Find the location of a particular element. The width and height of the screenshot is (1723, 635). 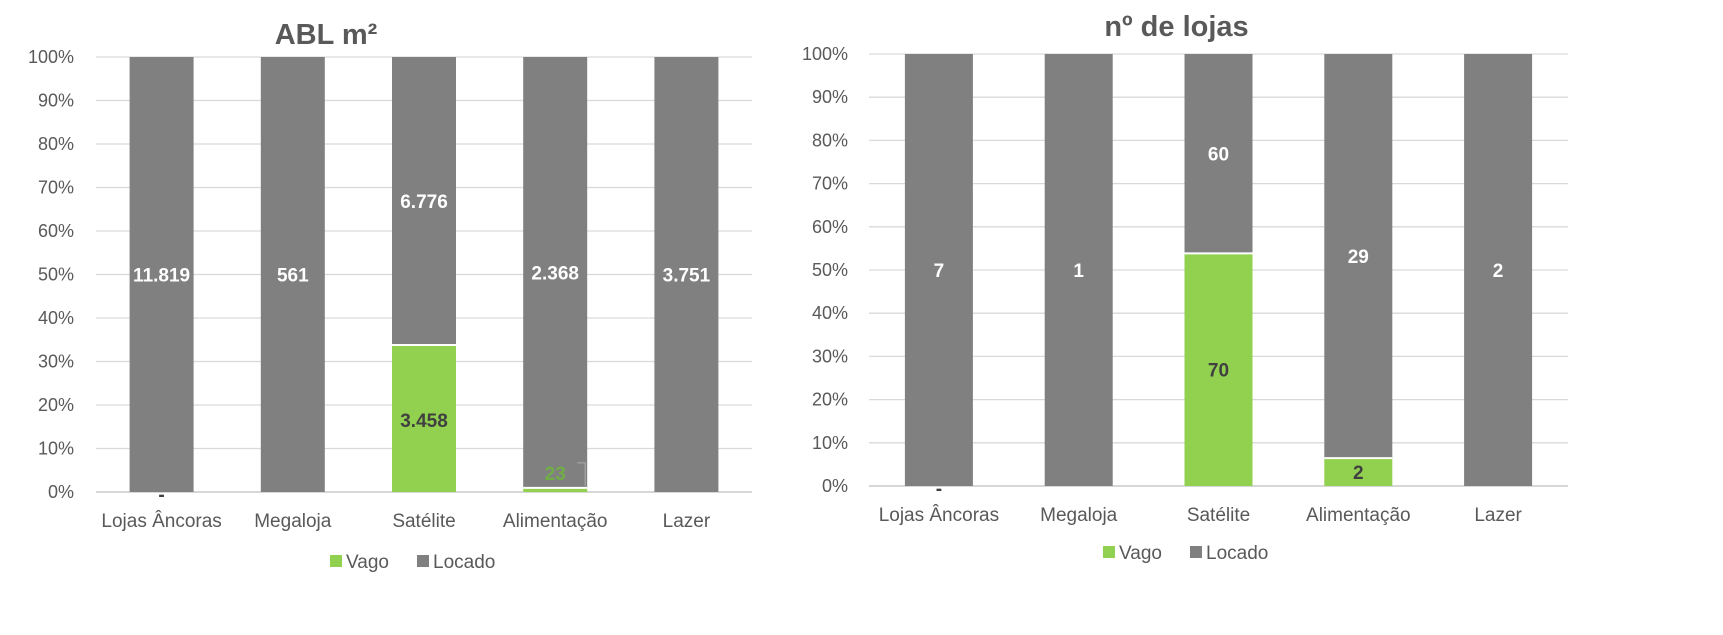

data-label-vago: 2 is located at coordinates (1358, 473).